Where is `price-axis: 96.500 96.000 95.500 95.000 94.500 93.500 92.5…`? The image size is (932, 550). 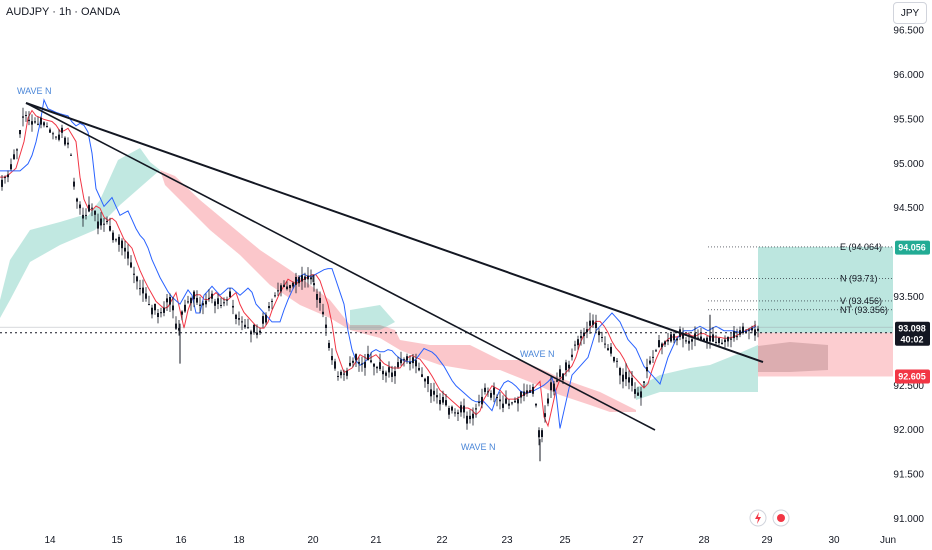
price-axis: 96.500 96.000 95.500 95.000 94.500 93.500 92.5… is located at coordinates (908, 275).